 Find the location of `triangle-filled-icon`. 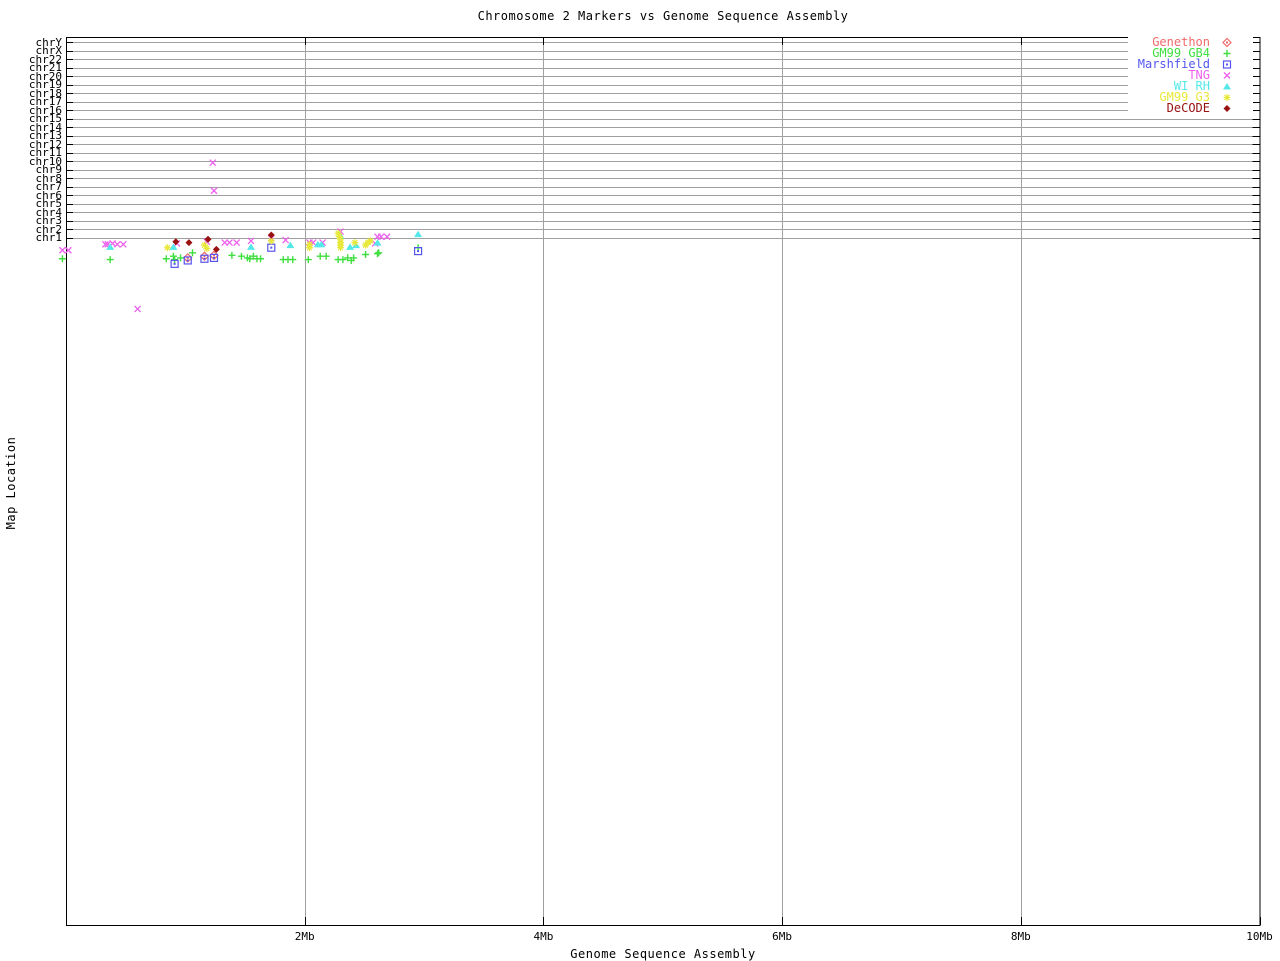

triangle-filled-icon is located at coordinates (1227, 86).